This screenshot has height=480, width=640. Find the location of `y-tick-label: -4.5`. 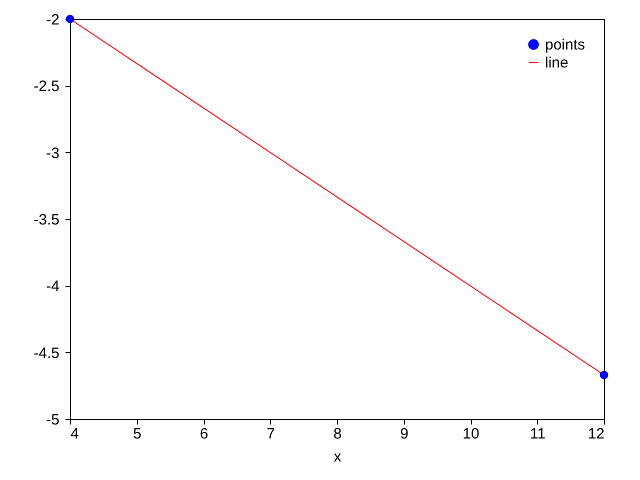

y-tick-label: -4.5 is located at coordinates (47, 353).